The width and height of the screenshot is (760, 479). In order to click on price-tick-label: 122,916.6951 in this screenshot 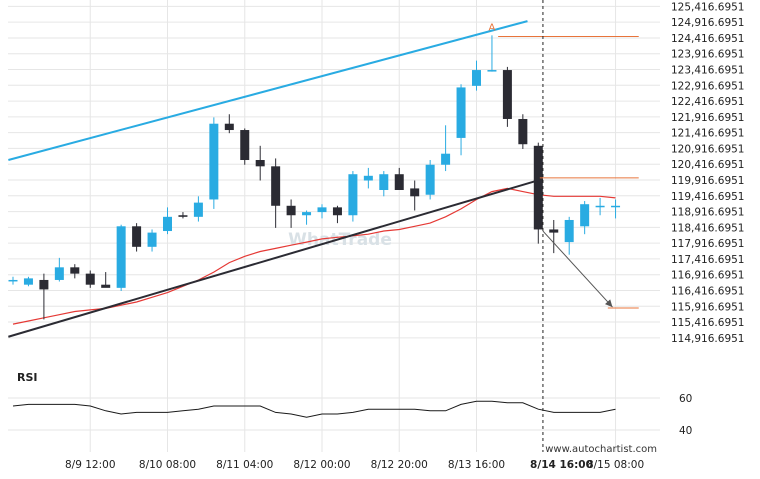, I will do `click(707, 86)`.